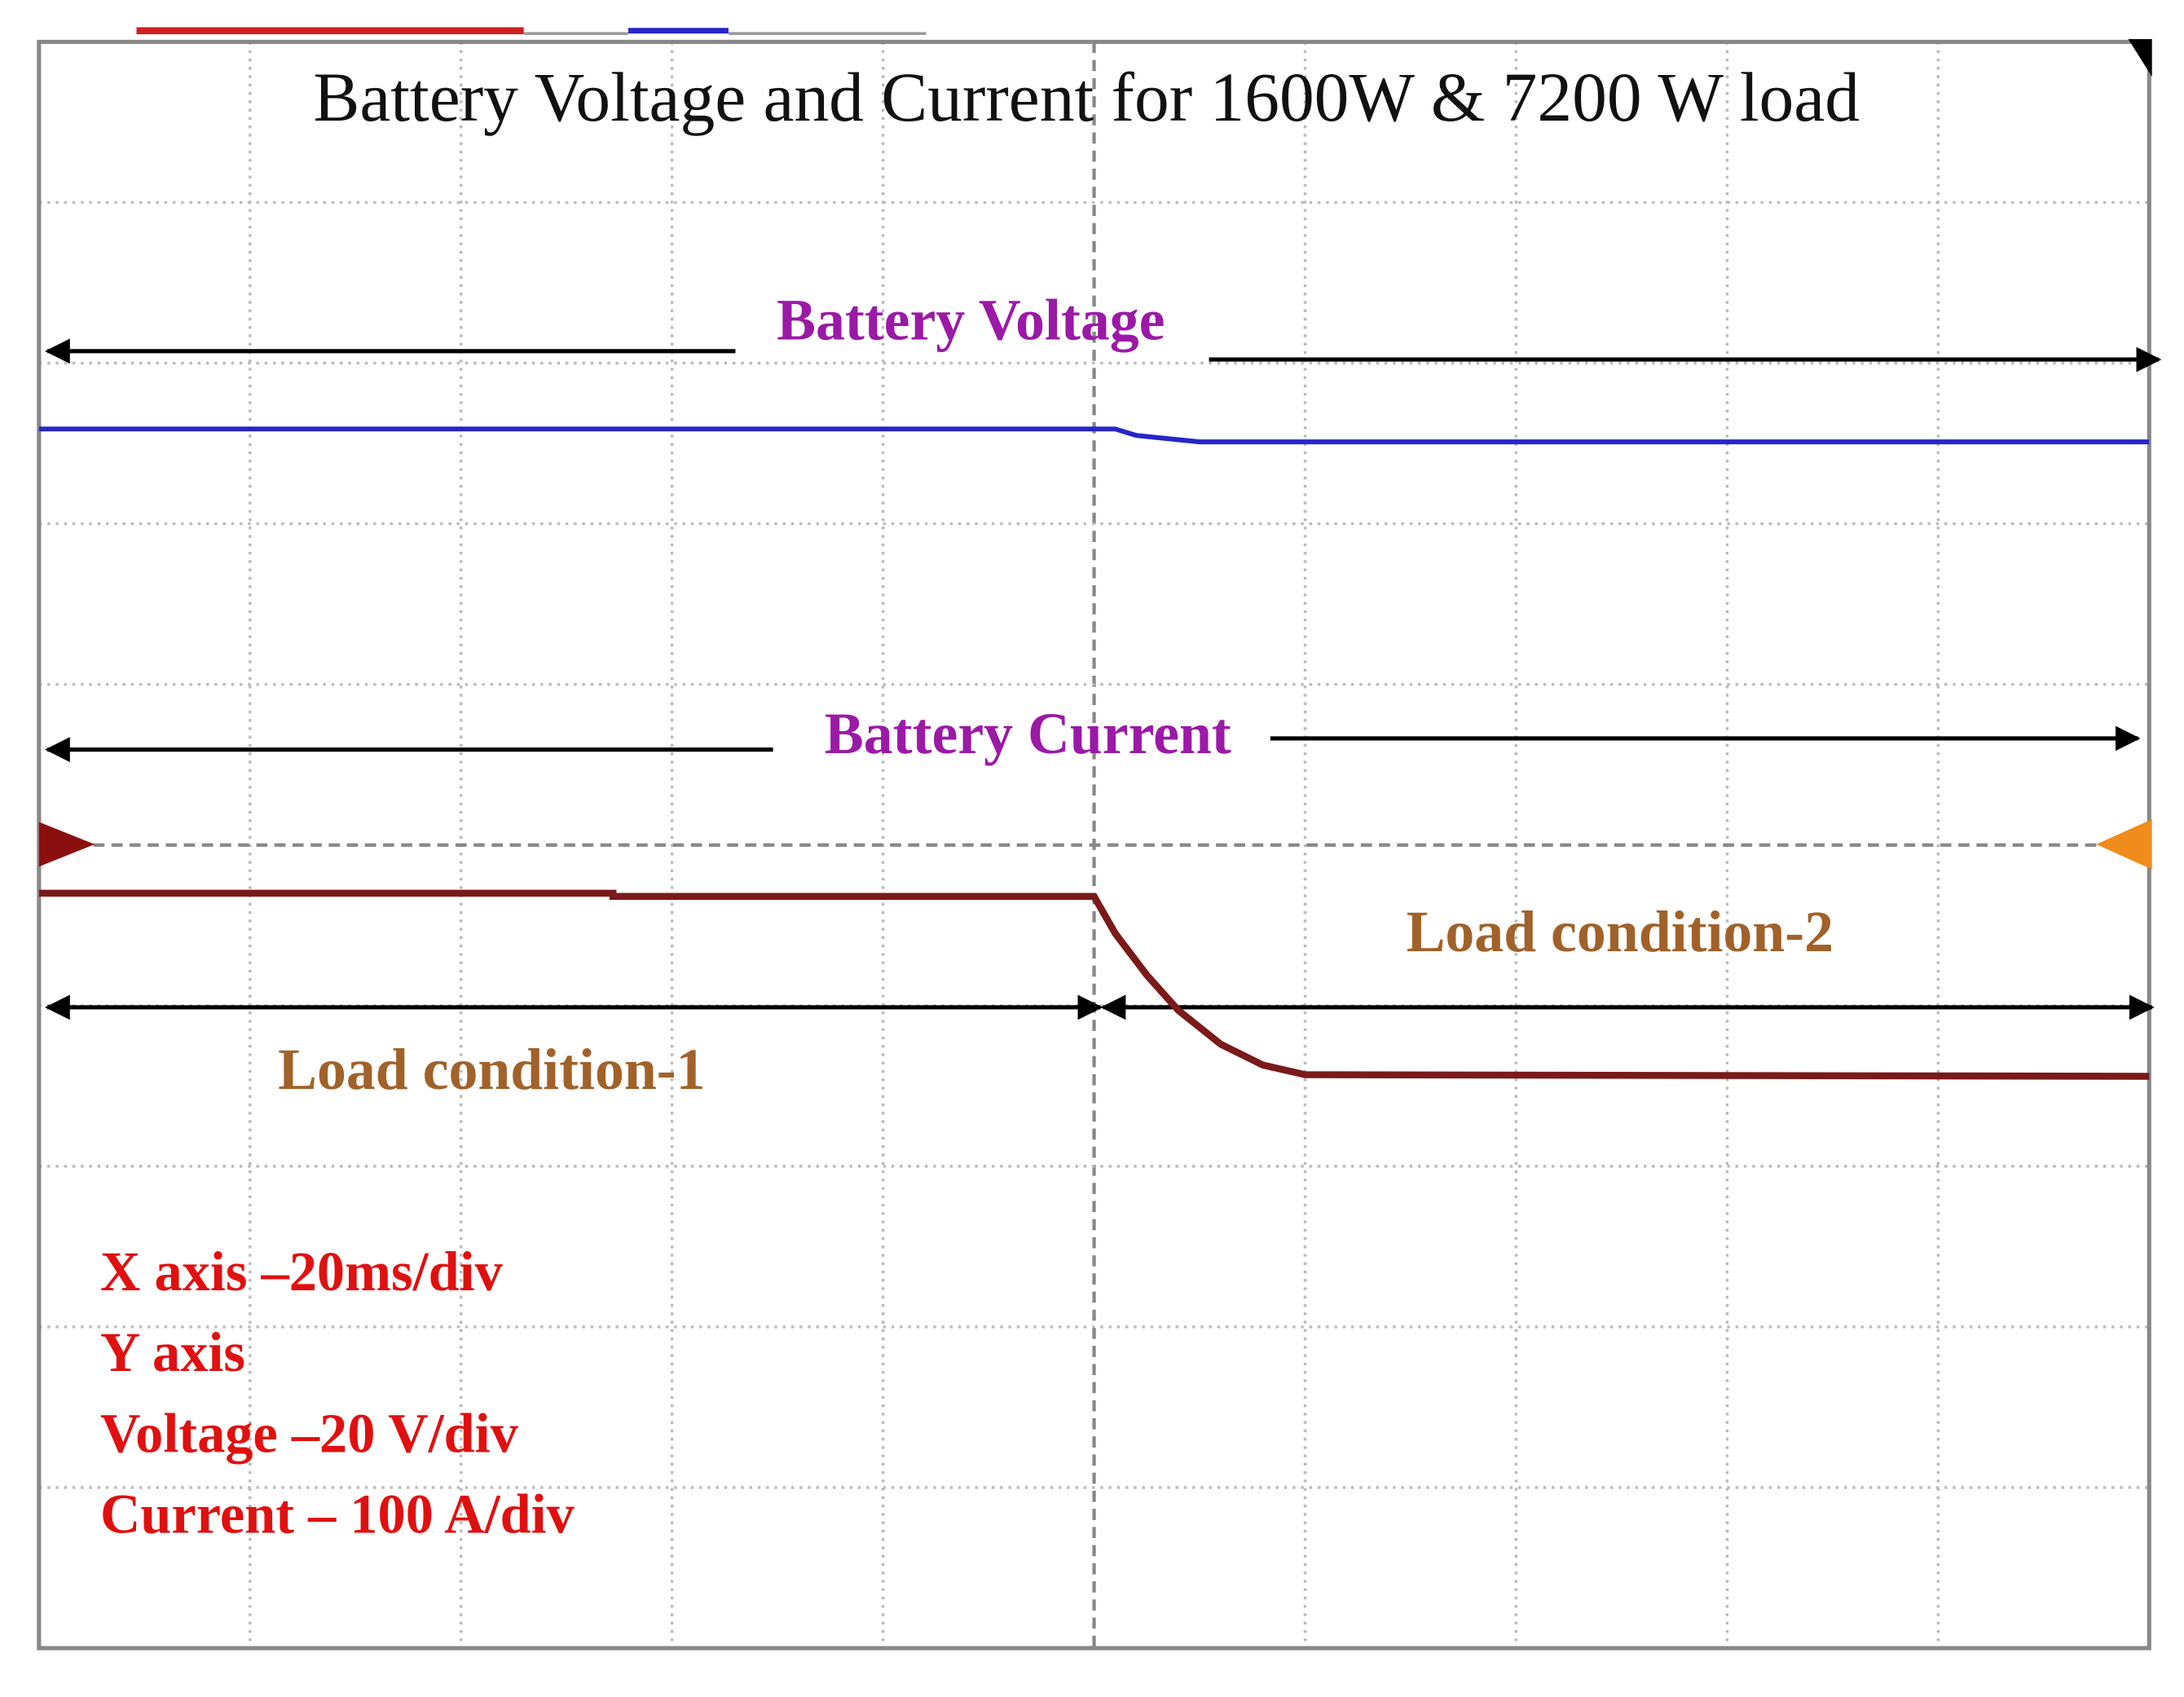 The height and width of the screenshot is (1697, 2184). Describe the element at coordinates (971, 320) in the screenshot. I see `series-label: Battery Voltage` at that location.